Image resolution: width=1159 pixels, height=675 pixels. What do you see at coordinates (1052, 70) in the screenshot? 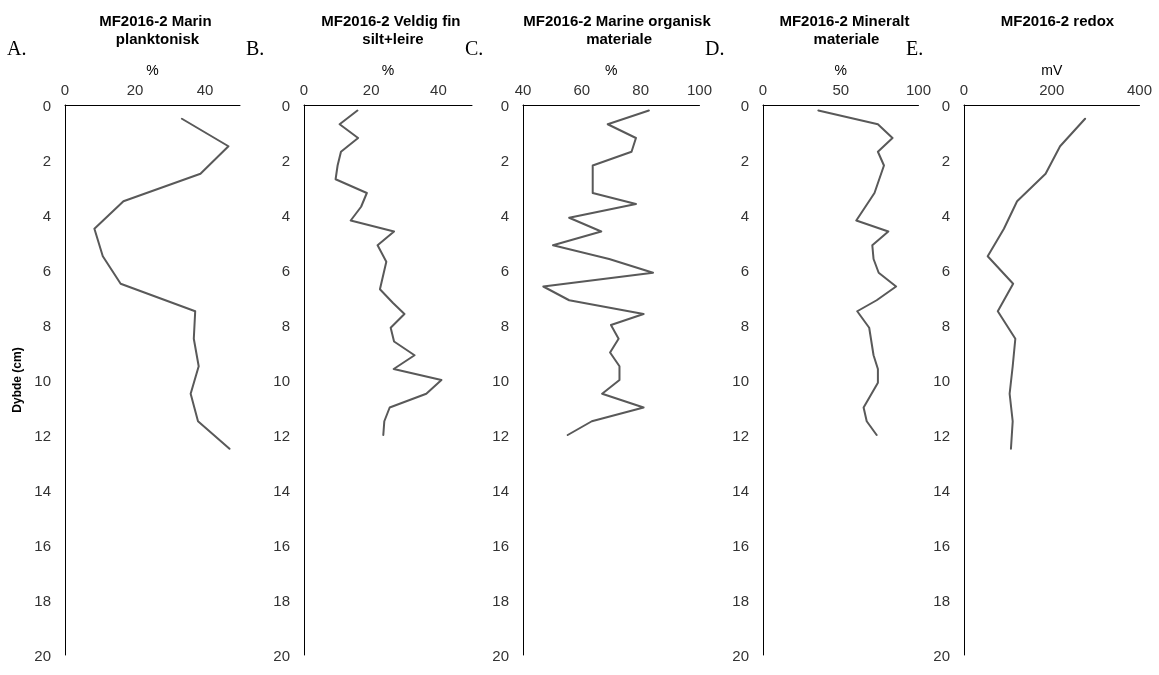
I see `x-axis-title: mV` at bounding box center [1052, 70].